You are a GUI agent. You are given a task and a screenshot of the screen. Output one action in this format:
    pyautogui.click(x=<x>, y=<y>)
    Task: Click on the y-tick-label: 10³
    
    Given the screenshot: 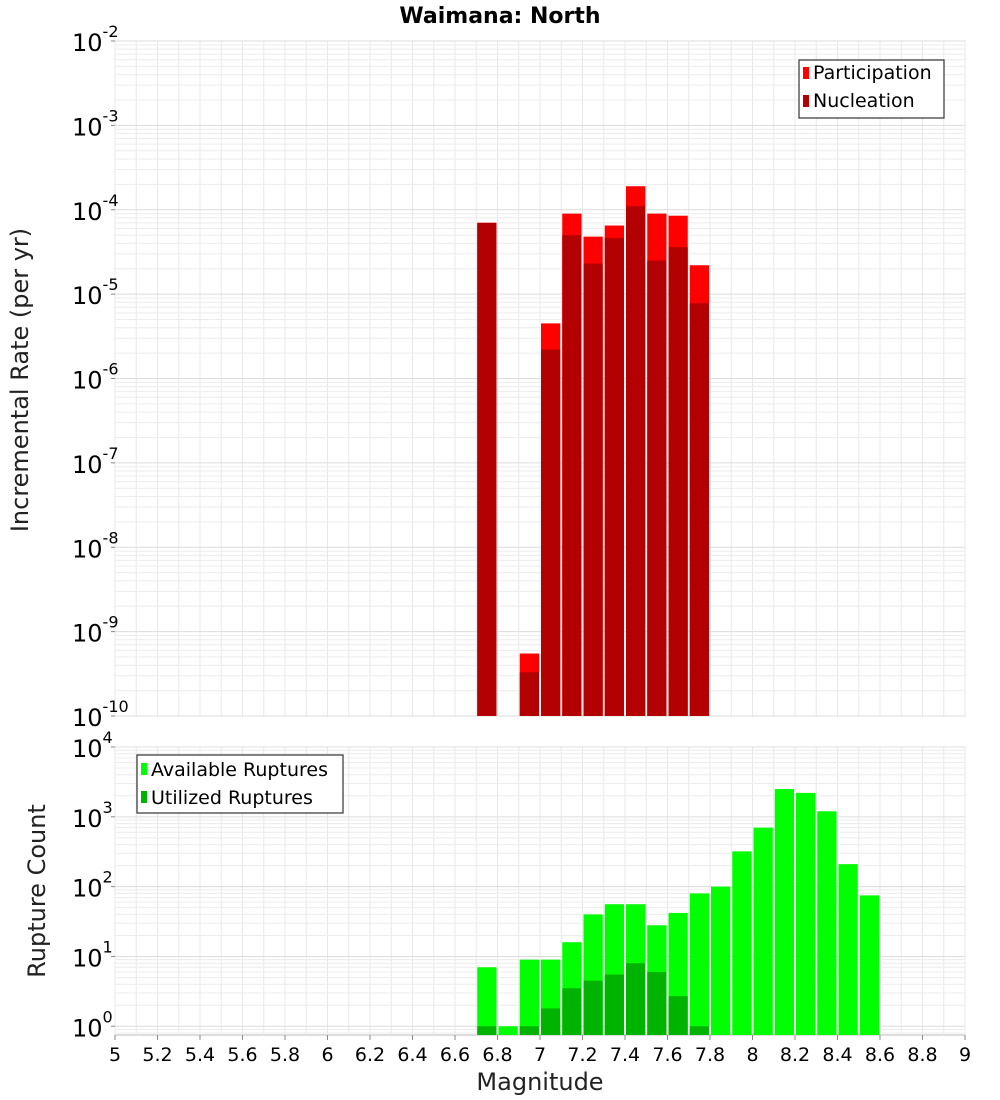 What is the action you would take?
    pyautogui.click(x=92, y=815)
    